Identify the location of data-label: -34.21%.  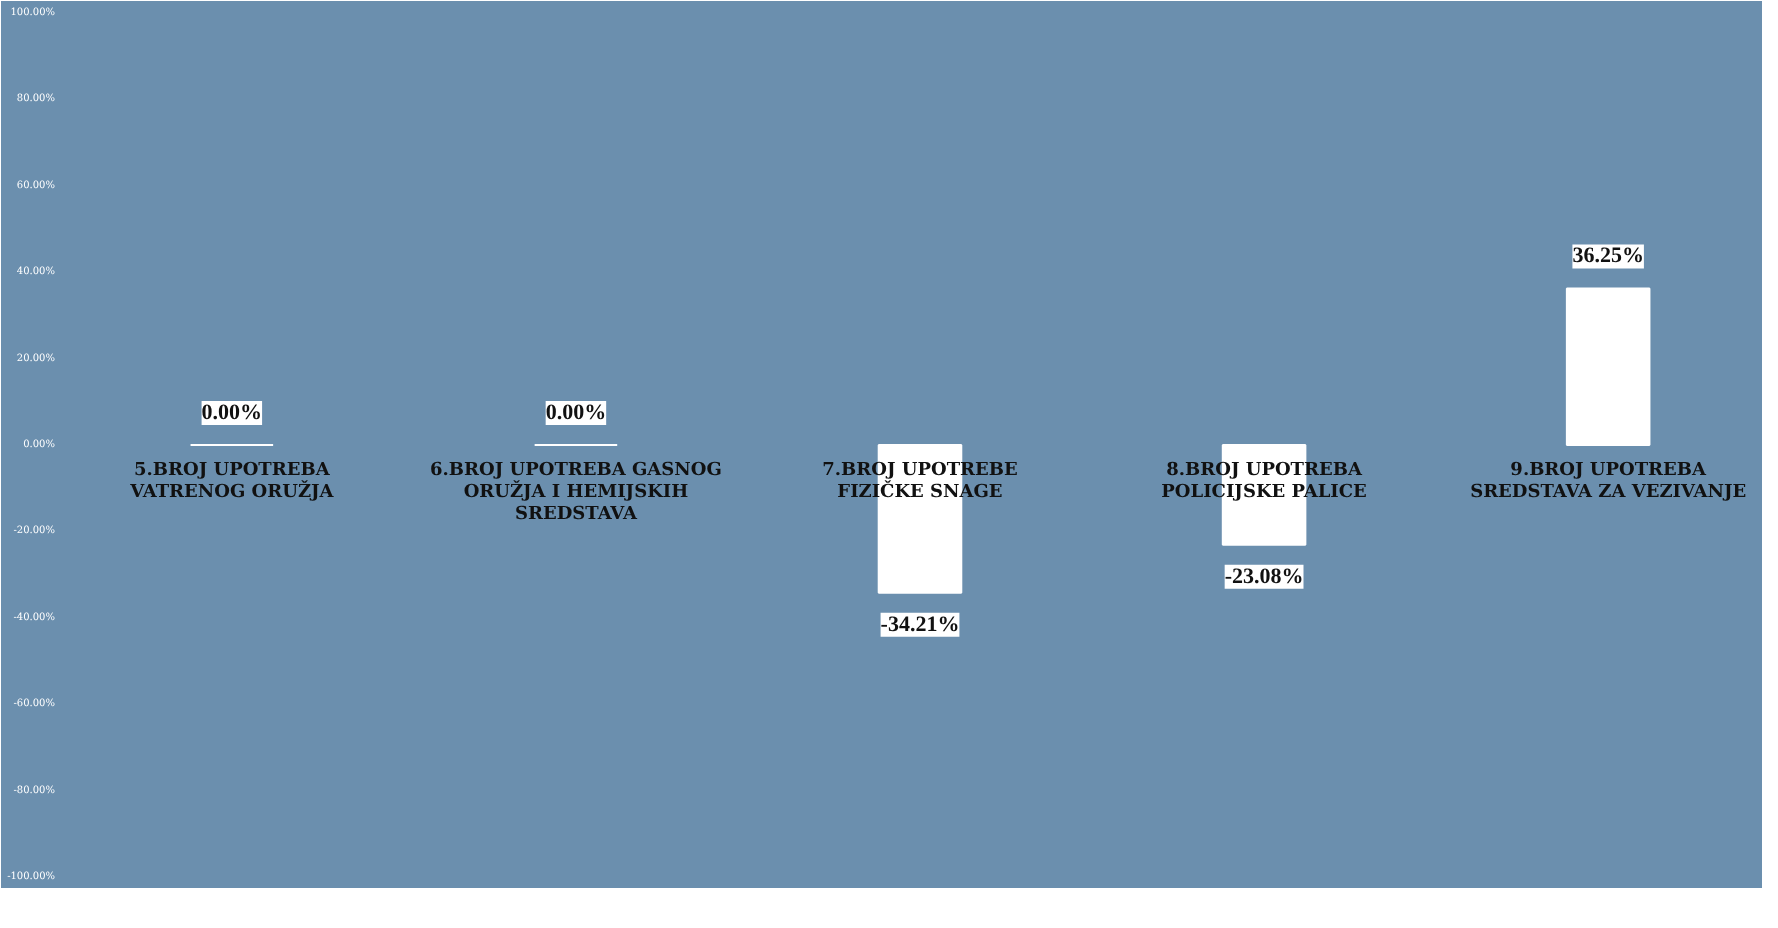
(920, 624).